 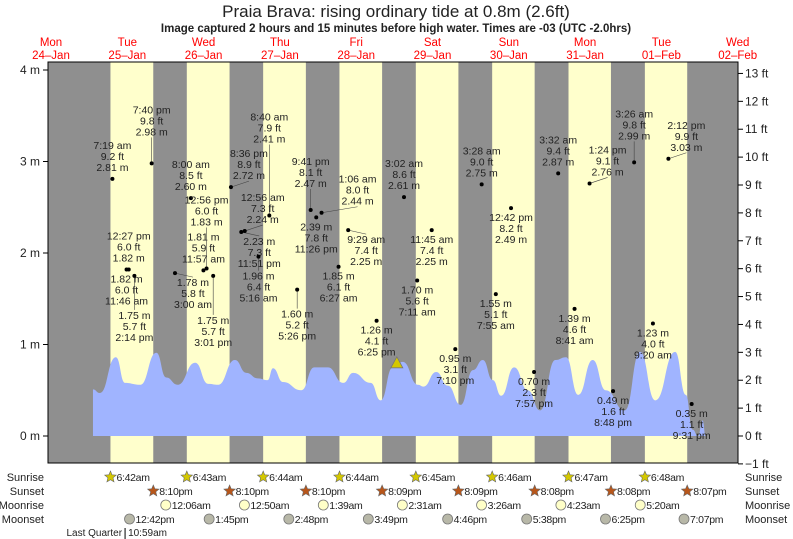 I want to click on tide-label-height-m: 2.49 m, so click(x=511, y=240).